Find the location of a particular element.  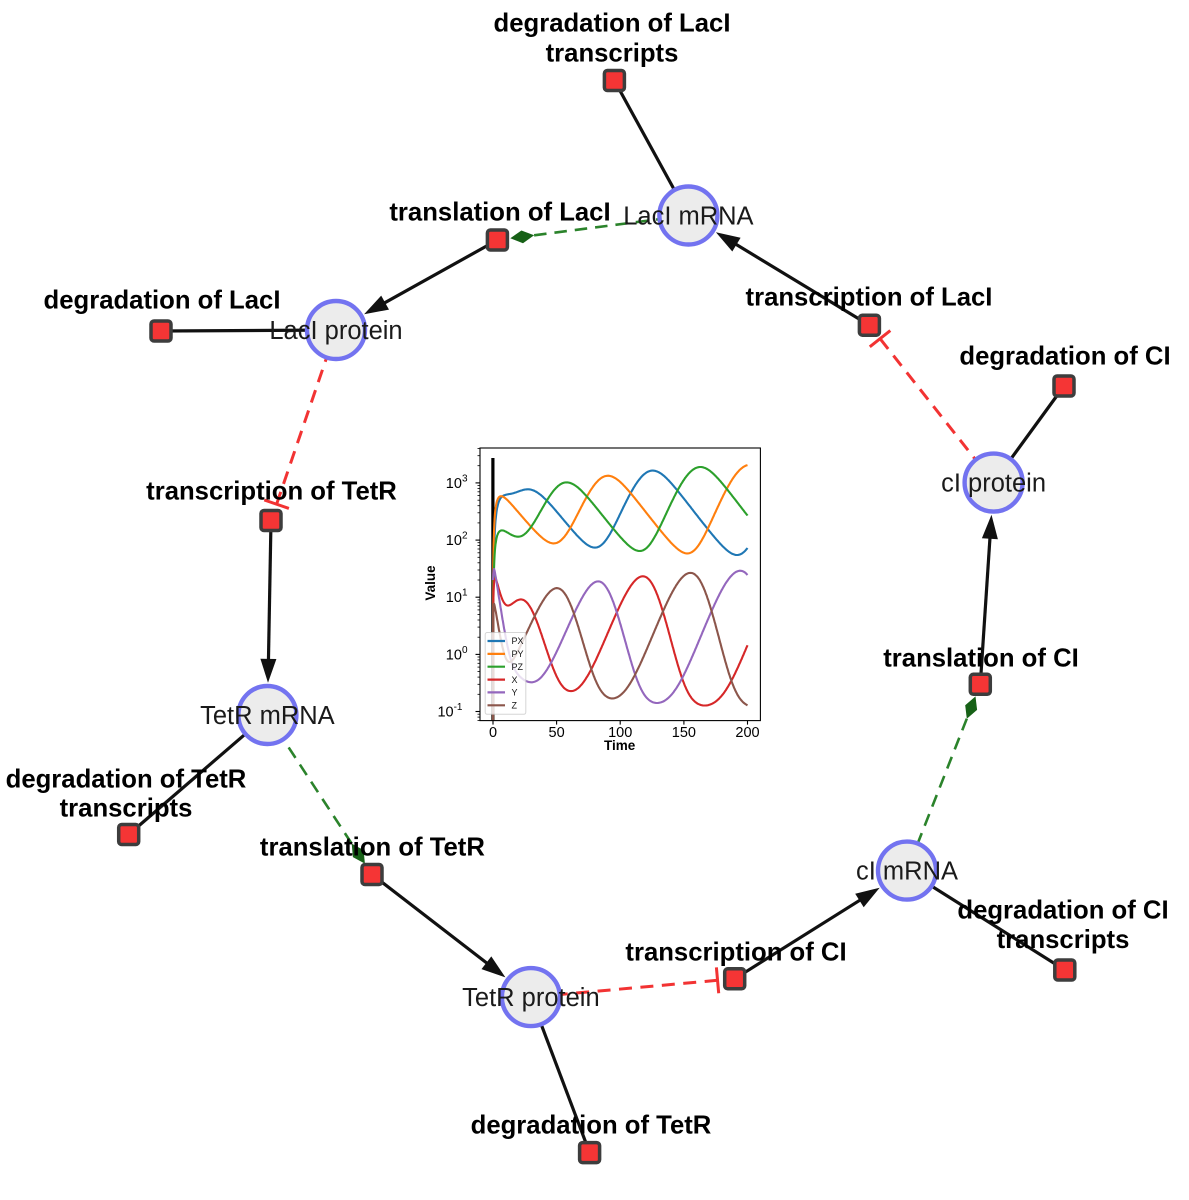

svg-text: LacI protein is located at coordinates (335, 331).